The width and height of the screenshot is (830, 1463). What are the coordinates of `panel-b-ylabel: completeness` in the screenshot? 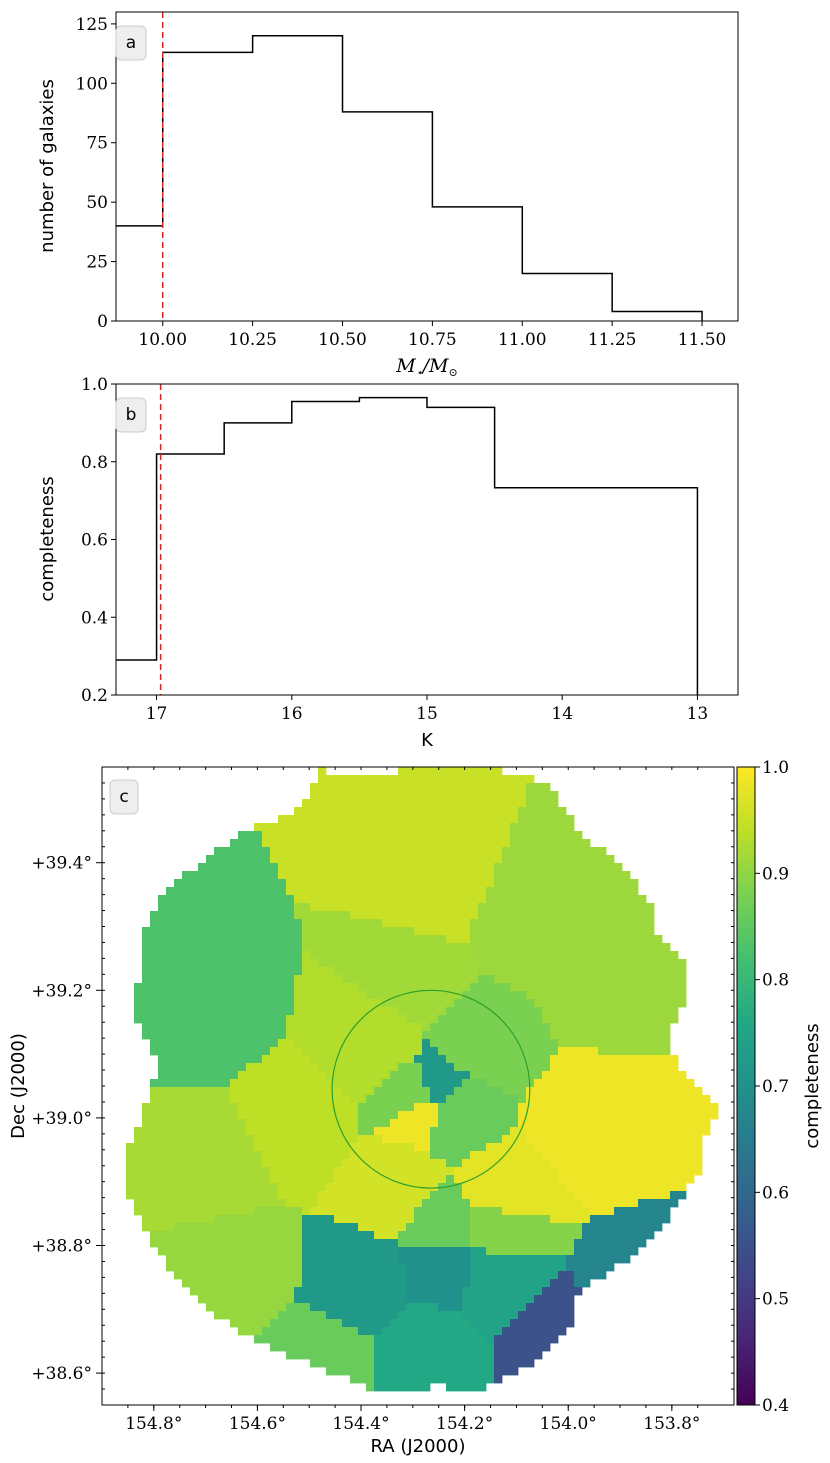 It's located at (47, 538).